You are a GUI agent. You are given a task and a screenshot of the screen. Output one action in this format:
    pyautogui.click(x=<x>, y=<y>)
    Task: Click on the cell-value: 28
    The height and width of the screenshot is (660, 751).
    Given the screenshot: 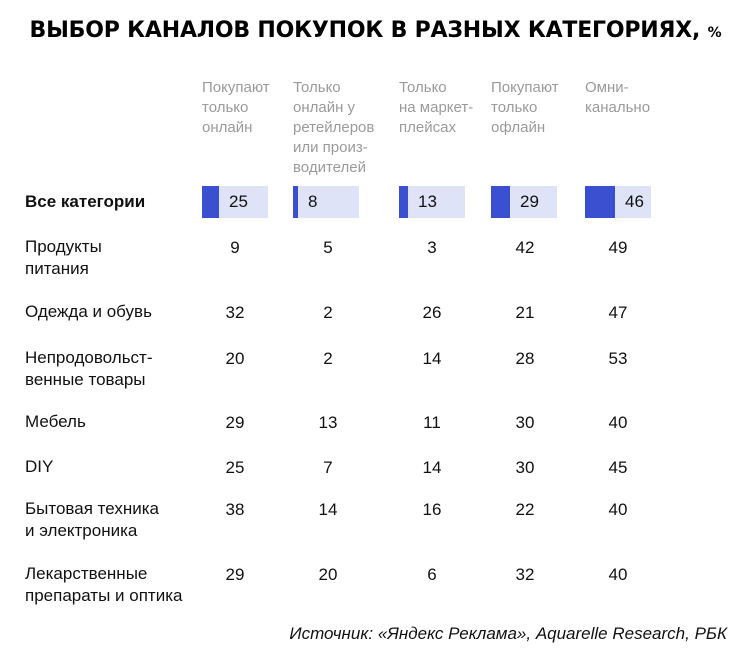 What is the action you would take?
    pyautogui.click(x=525, y=358)
    